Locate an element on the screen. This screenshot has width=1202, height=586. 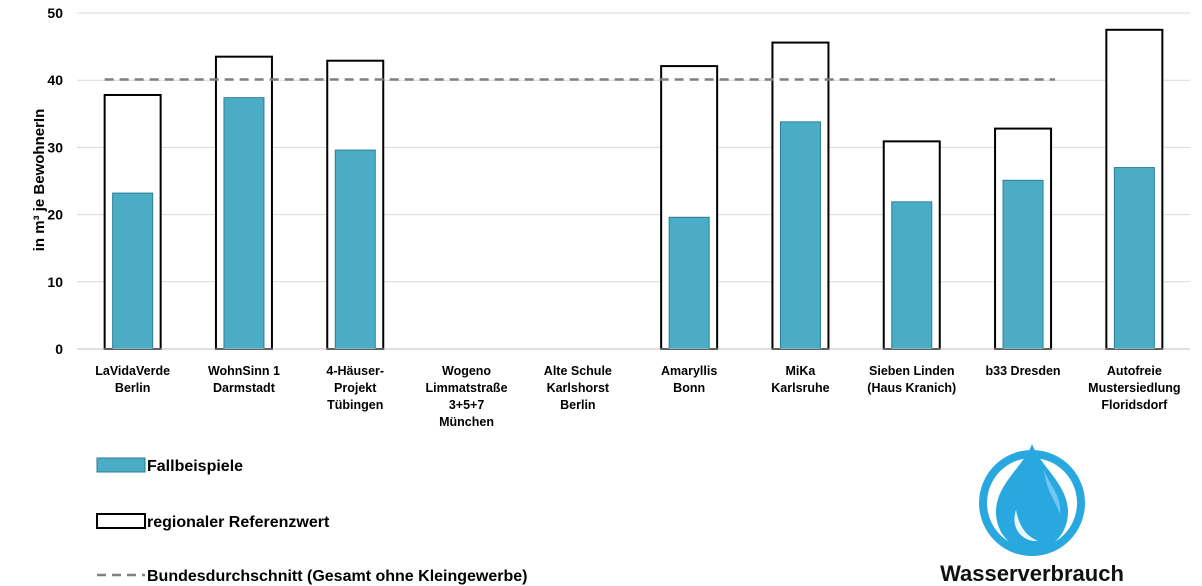
legend-label-fallbeispiele: Fallbeispiele is located at coordinates (195, 466).